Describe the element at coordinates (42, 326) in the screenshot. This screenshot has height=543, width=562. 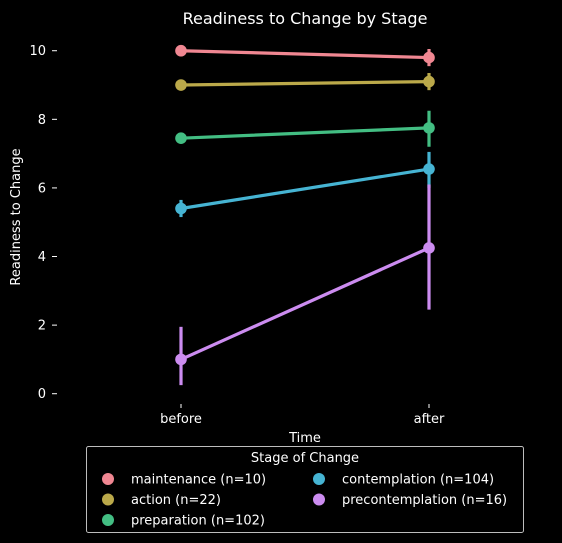
I see `y-tick-label: 2` at that location.